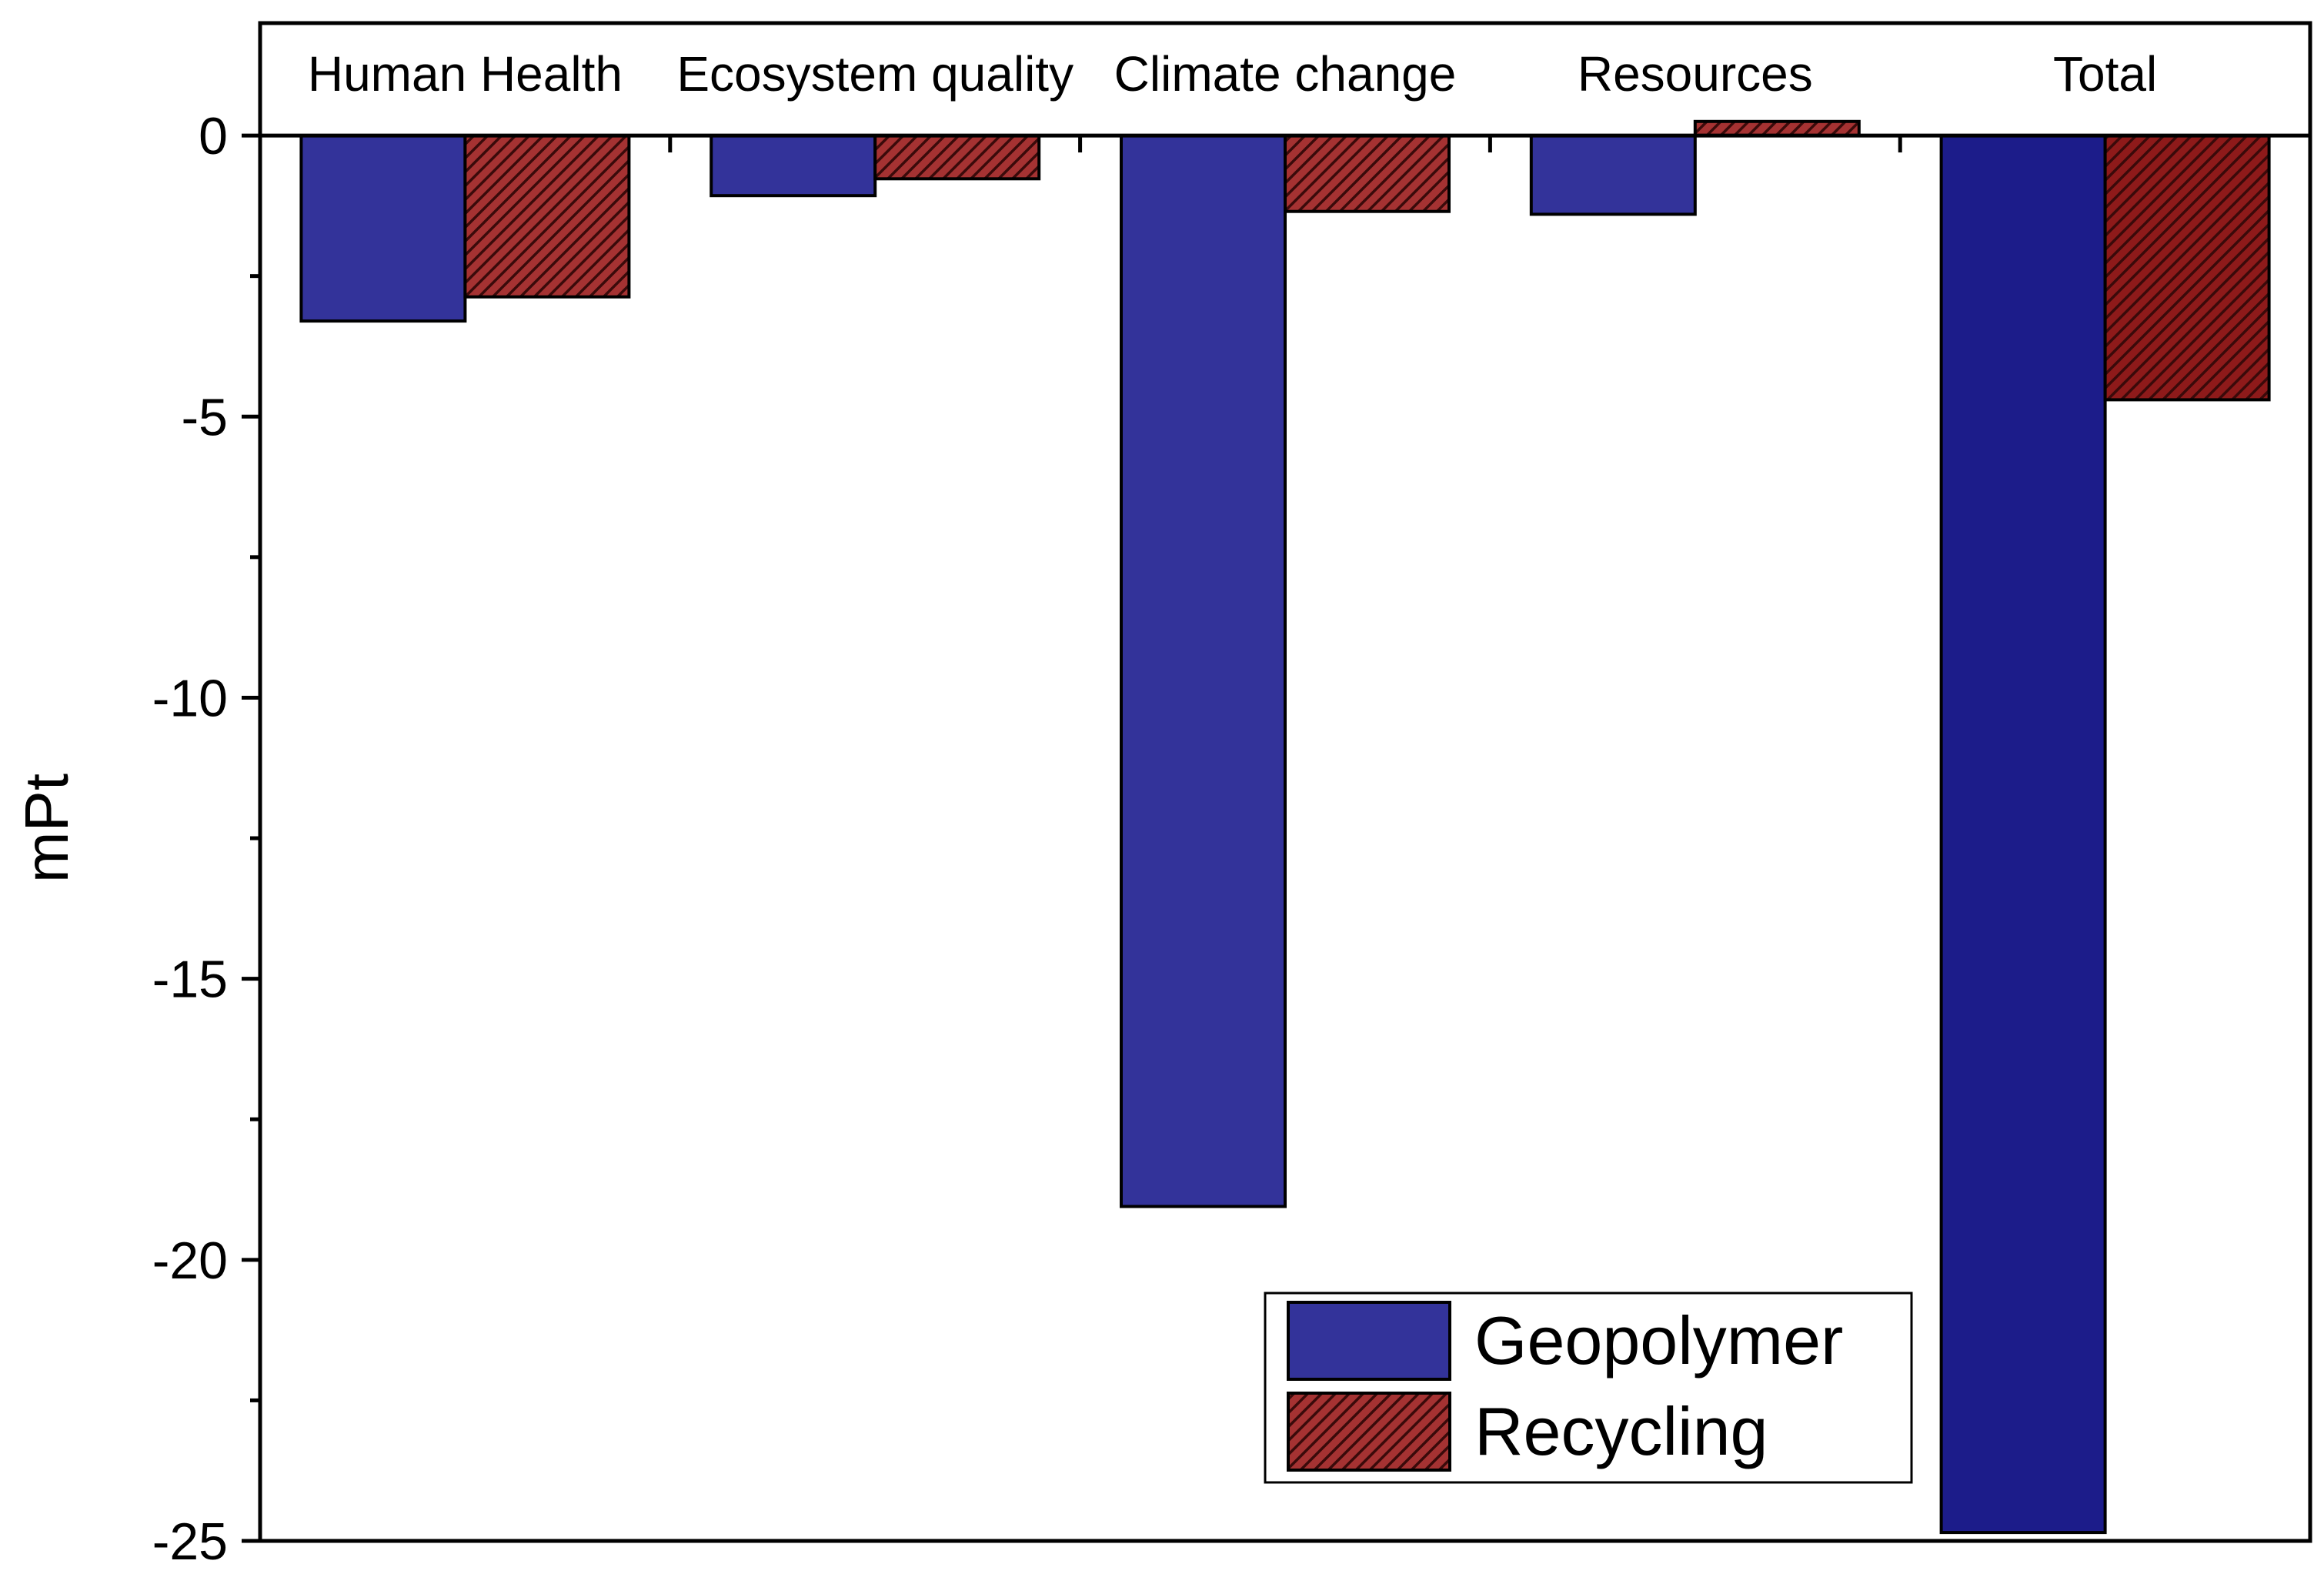 Image resolution: width=2324 pixels, height=1574 pixels. What do you see at coordinates (205, 417) in the screenshot?
I see `y-tick-label: -5` at bounding box center [205, 417].